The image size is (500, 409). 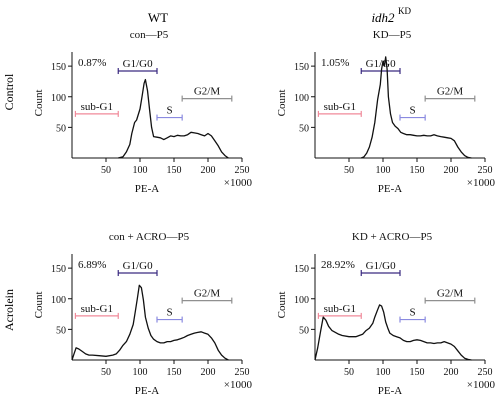 I want to click on subg1-percent: 28.92%, so click(x=338, y=265).